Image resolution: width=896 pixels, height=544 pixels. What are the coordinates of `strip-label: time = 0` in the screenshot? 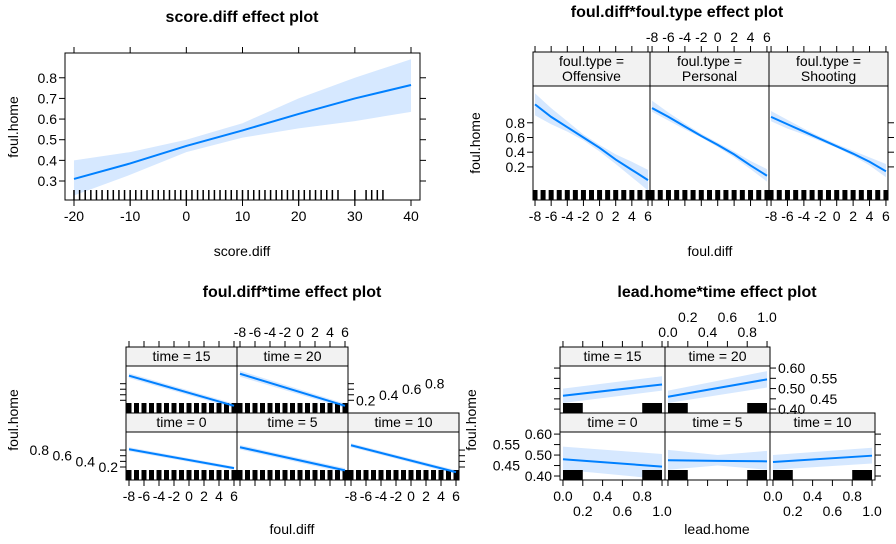 It's located at (612, 422).